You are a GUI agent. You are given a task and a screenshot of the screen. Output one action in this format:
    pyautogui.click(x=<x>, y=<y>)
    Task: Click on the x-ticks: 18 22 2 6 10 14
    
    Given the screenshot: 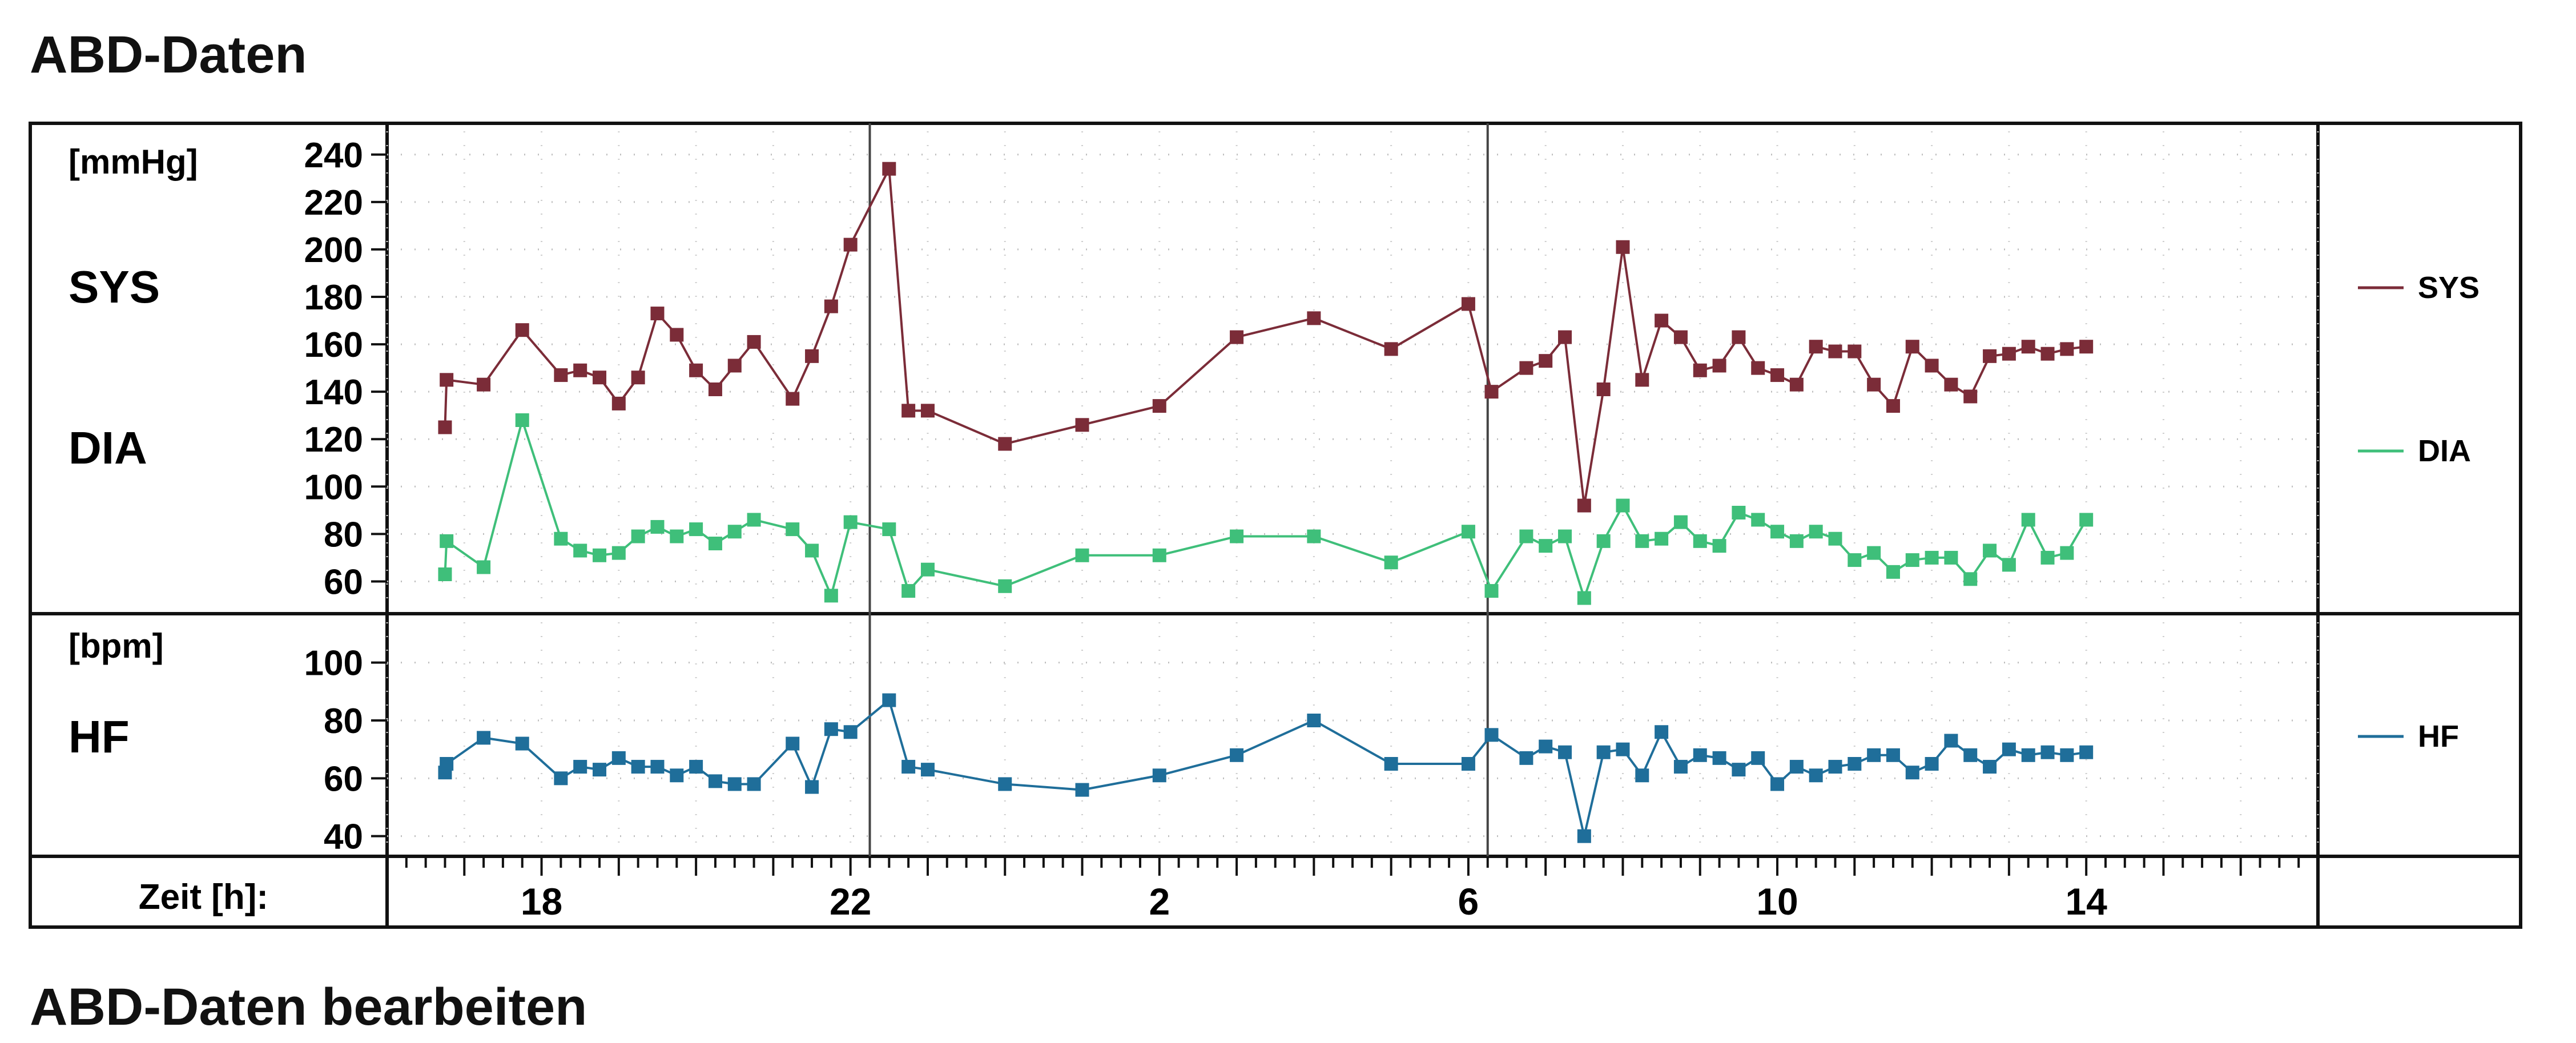 What is the action you would take?
    pyautogui.click(x=1352, y=890)
    